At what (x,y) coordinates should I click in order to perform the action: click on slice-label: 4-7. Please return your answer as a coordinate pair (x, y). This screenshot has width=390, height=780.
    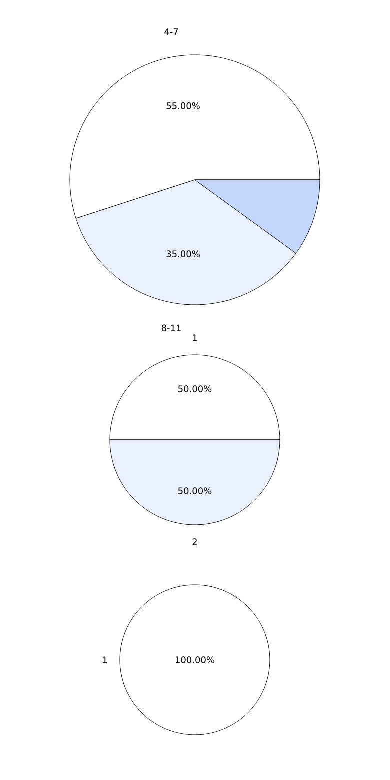
    Looking at the image, I should click on (171, 32).